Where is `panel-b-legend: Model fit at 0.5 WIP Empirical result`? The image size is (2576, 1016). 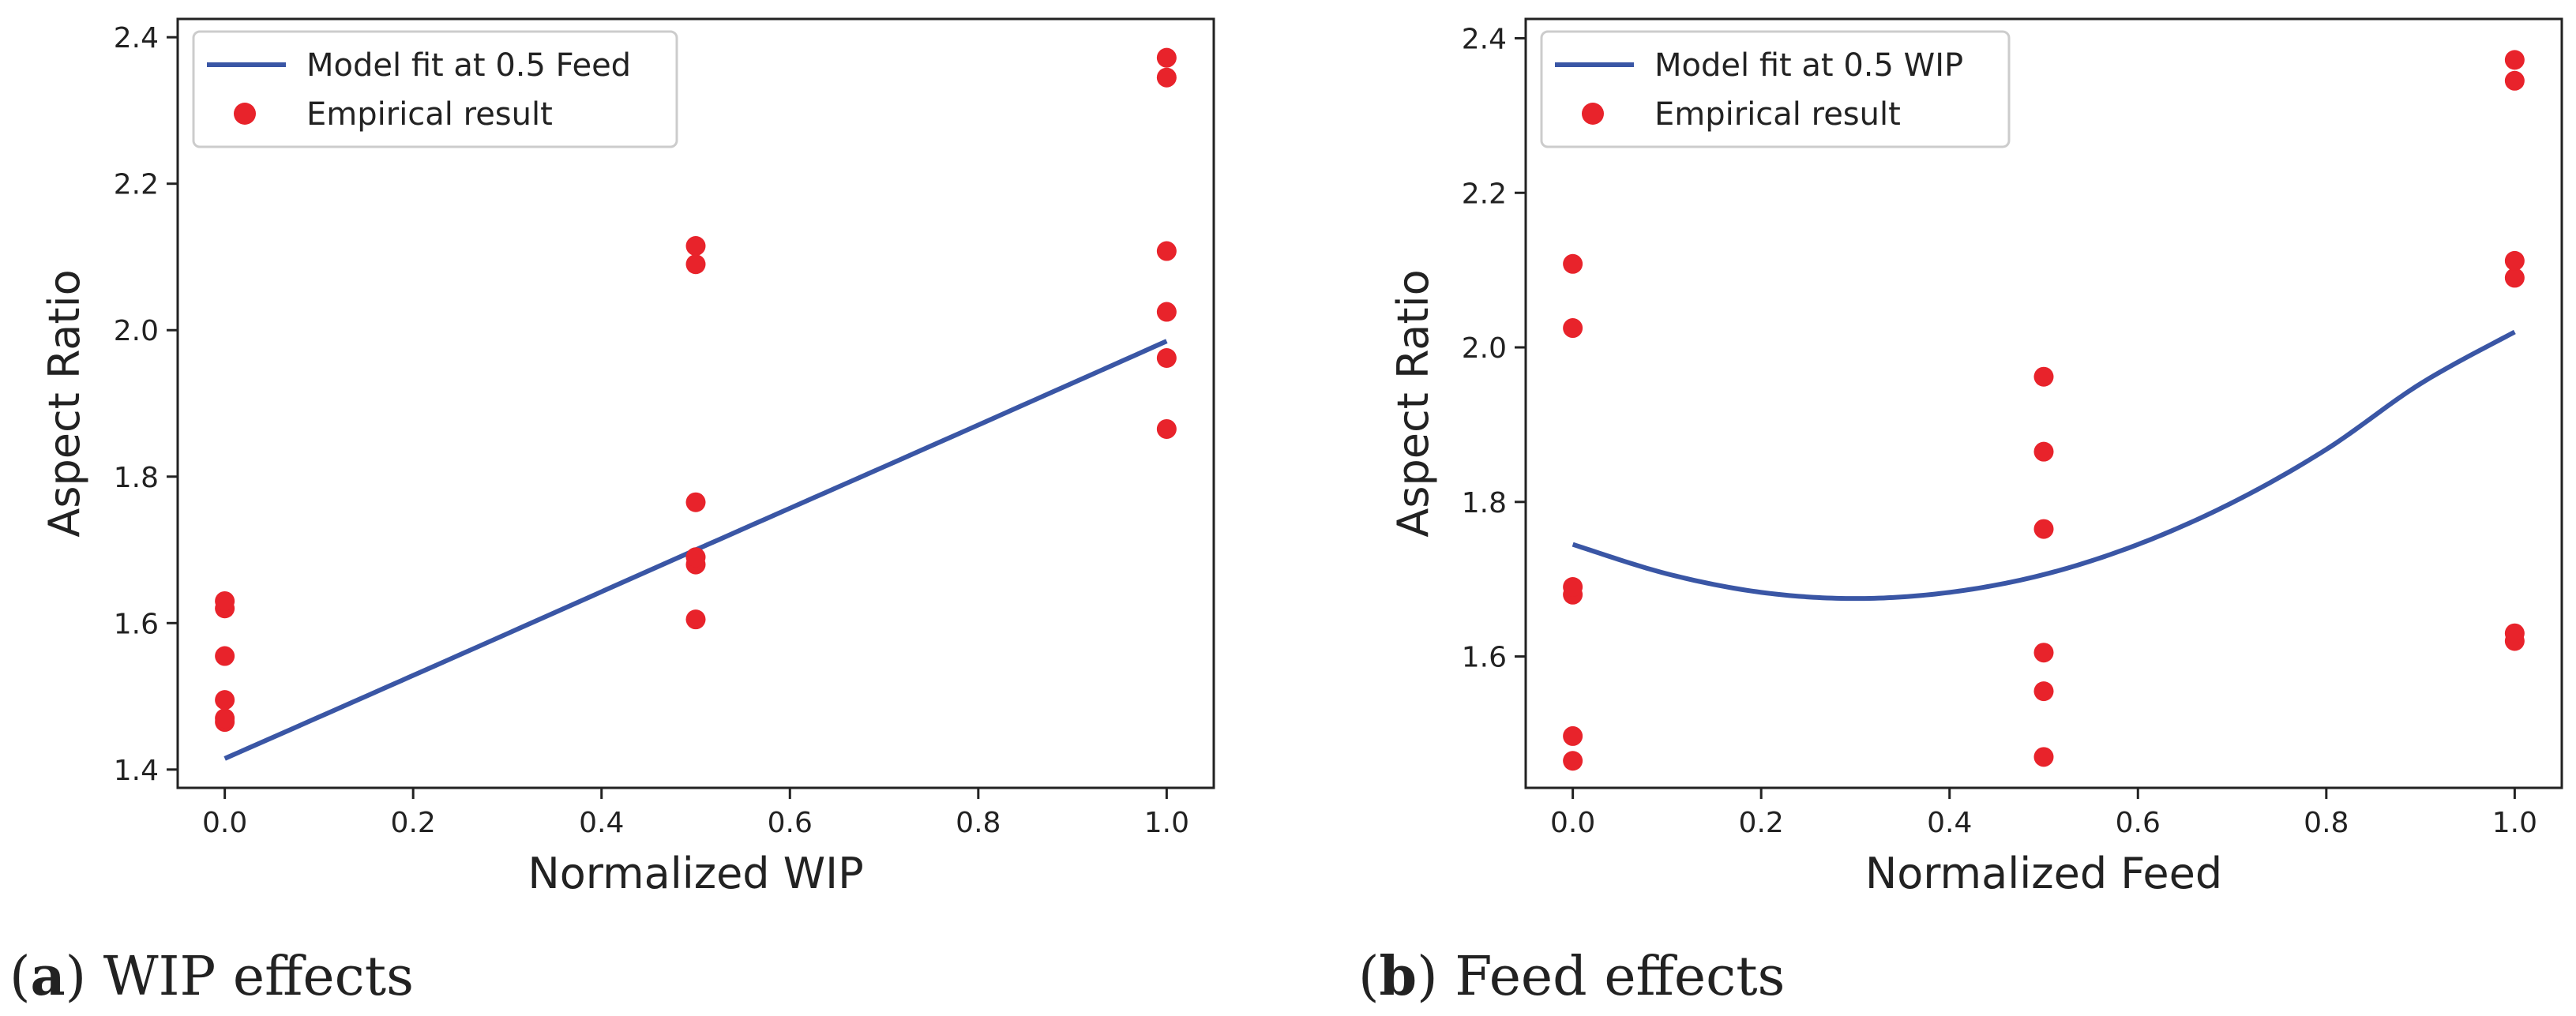 panel-b-legend: Model fit at 0.5 WIP Empirical result is located at coordinates (1775, 89).